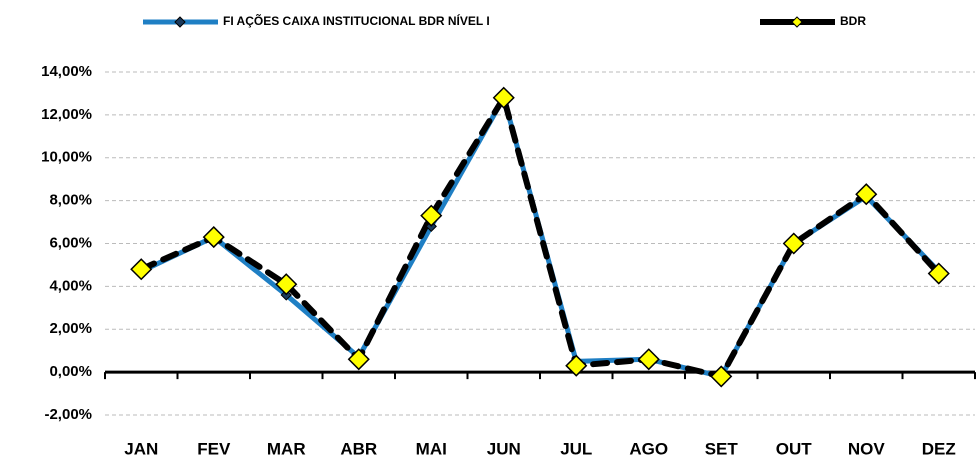  What do you see at coordinates (576, 448) in the screenshot?
I see `x-tick-label: JUL` at bounding box center [576, 448].